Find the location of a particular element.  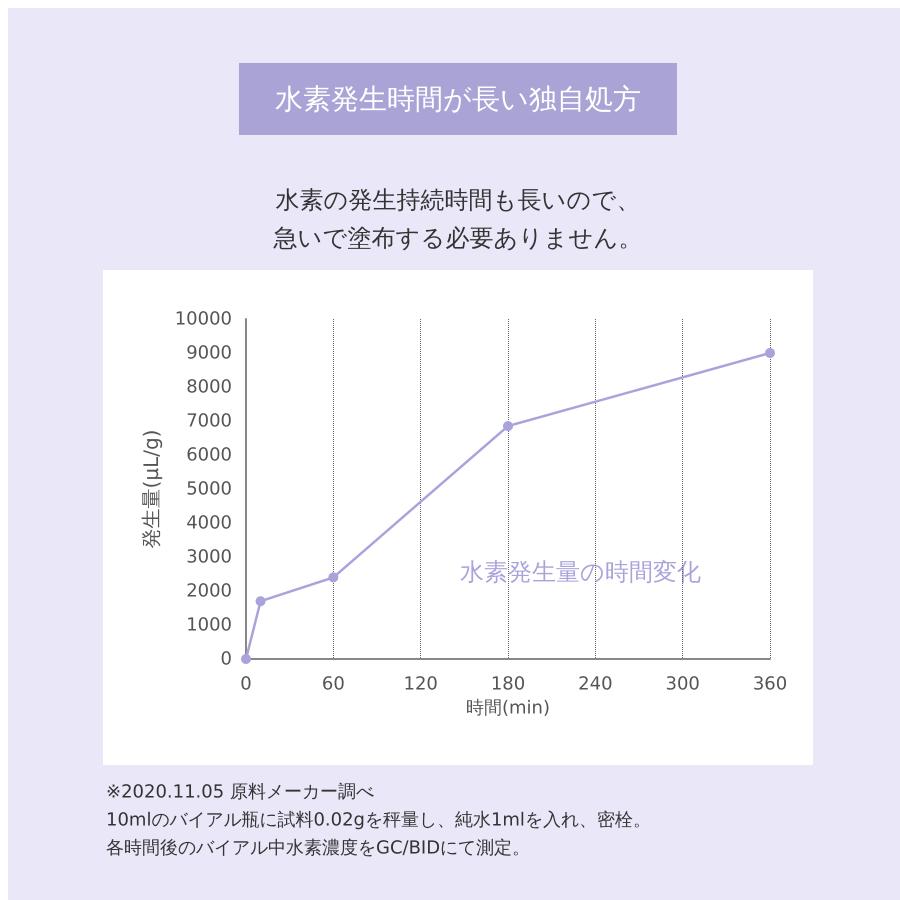

y-tick-label: 0 is located at coordinates (226, 659).